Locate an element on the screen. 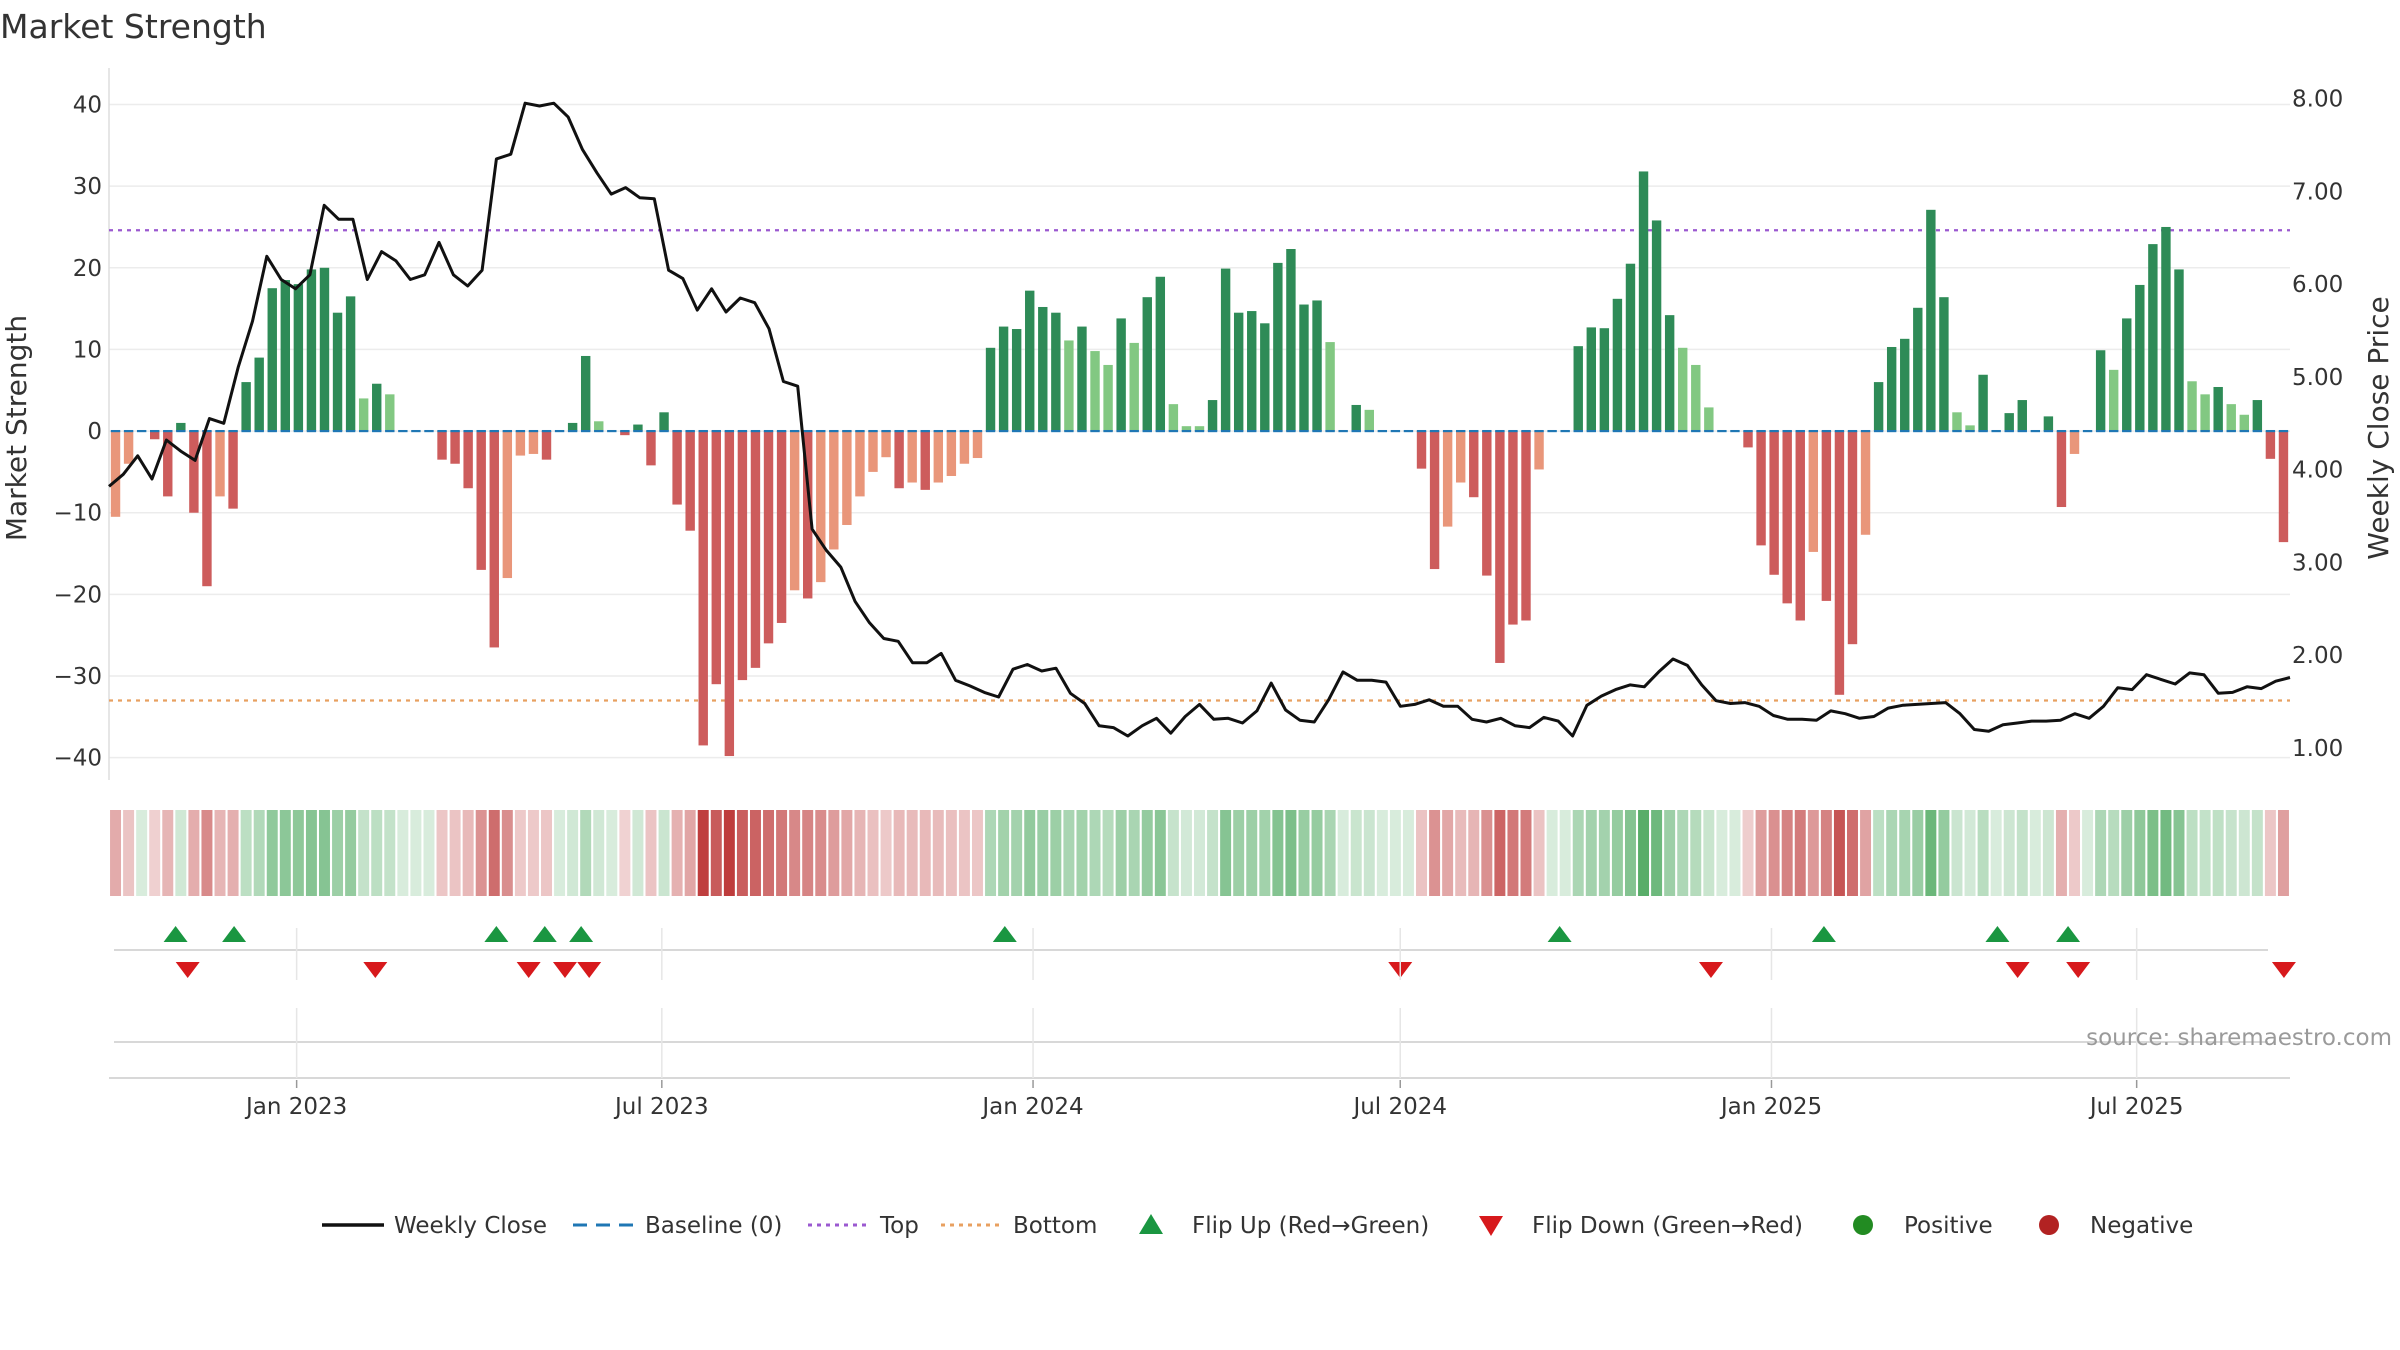 This screenshot has height=1350, width=2400. legend-item: Weekly Close is located at coordinates (434, 1226).